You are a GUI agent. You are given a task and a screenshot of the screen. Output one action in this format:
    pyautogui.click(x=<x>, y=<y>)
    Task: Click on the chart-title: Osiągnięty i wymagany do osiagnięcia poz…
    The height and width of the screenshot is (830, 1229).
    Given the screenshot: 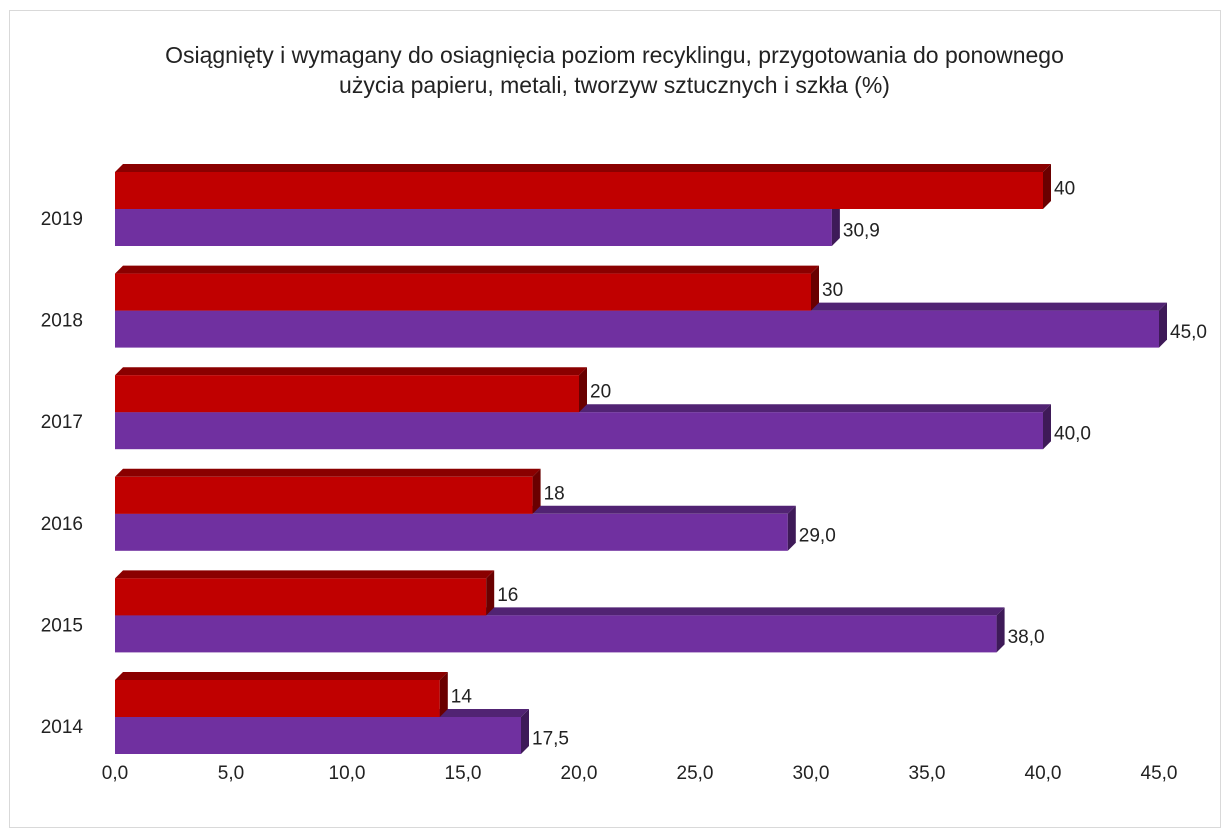 What is the action you would take?
    pyautogui.click(x=614, y=70)
    